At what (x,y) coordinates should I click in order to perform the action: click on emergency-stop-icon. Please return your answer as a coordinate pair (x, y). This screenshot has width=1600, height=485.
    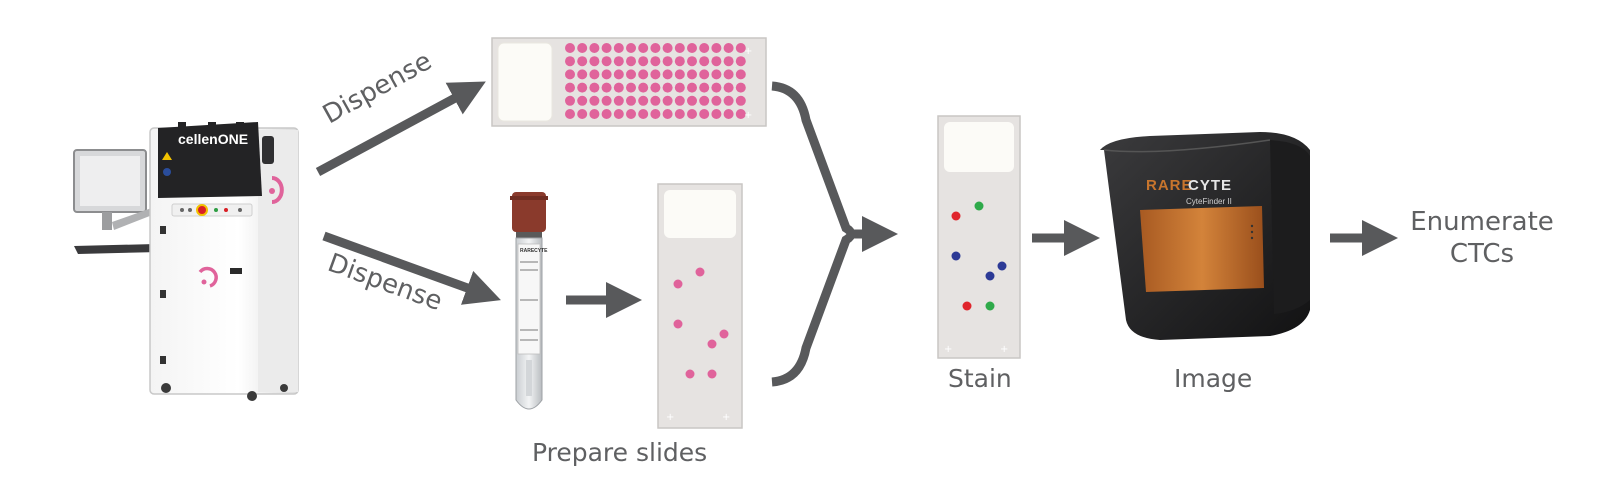
    Looking at the image, I should click on (202, 210).